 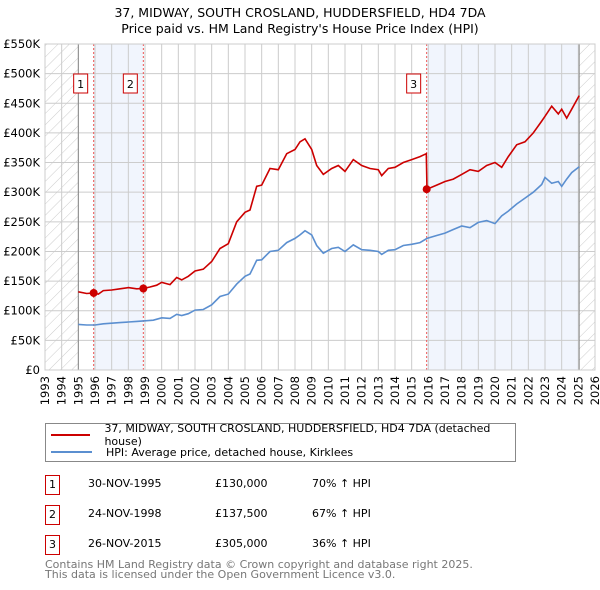 What do you see at coordinates (178, 390) in the screenshot?
I see `x-tick-label: 2001` at bounding box center [178, 390].